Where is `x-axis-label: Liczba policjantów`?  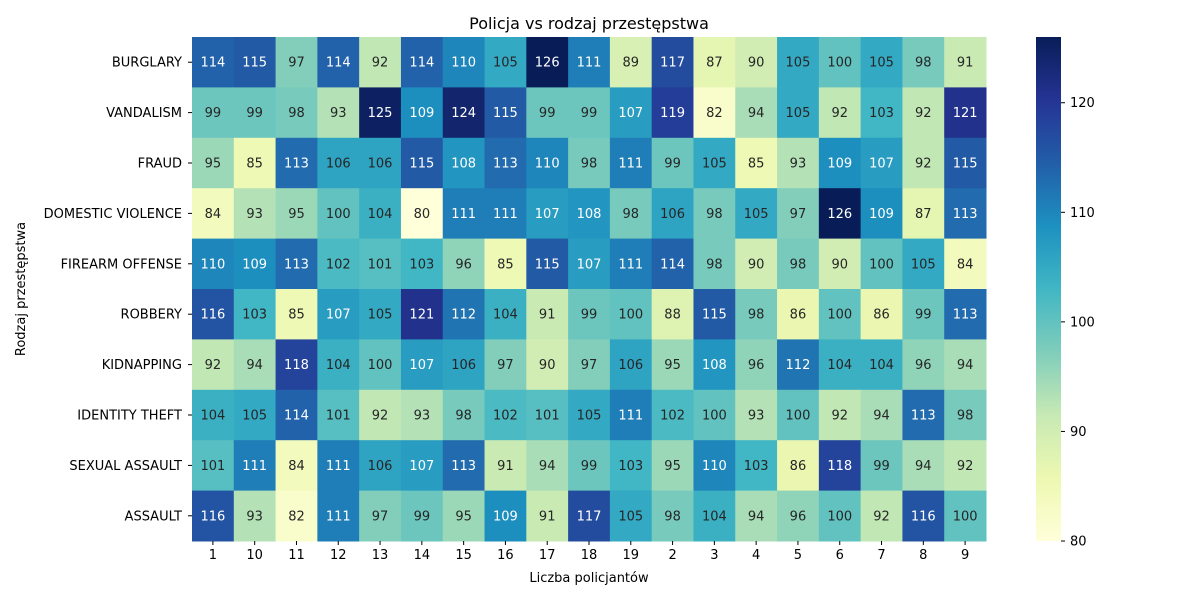
x-axis-label: Liczba policjantów is located at coordinates (589, 578).